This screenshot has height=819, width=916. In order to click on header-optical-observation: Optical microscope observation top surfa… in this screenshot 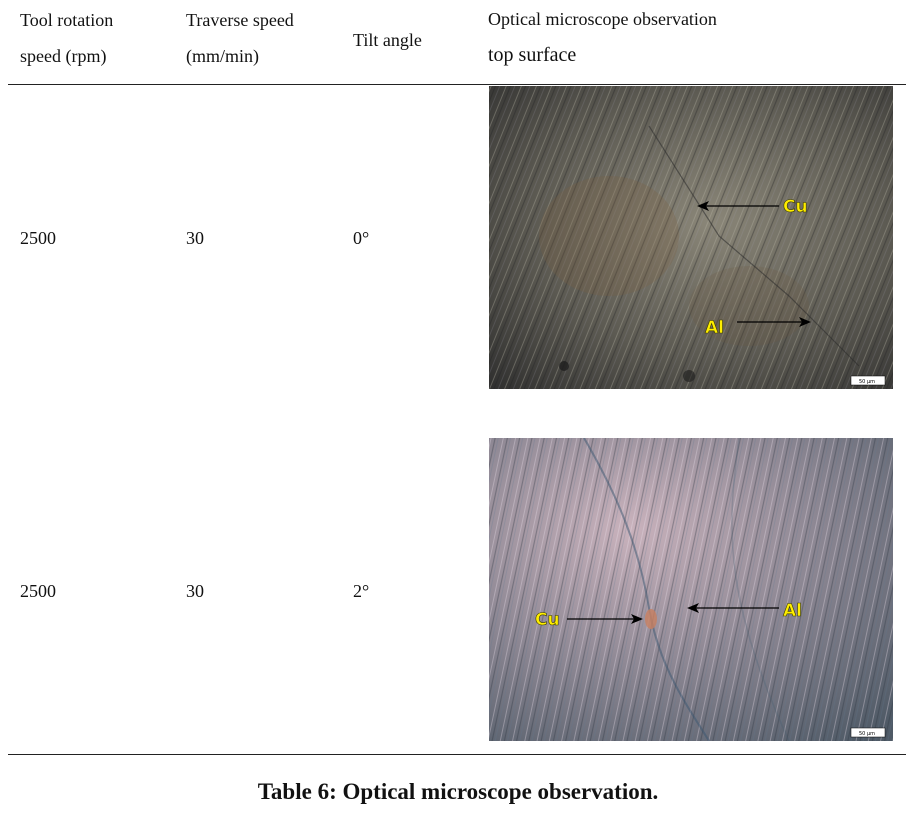, I will do `click(602, 38)`.